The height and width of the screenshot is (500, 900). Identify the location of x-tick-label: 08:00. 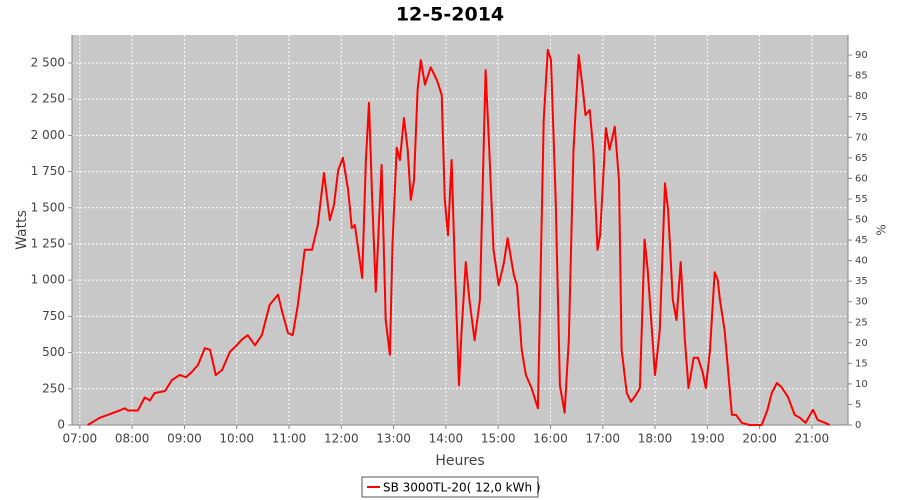
(132, 439).